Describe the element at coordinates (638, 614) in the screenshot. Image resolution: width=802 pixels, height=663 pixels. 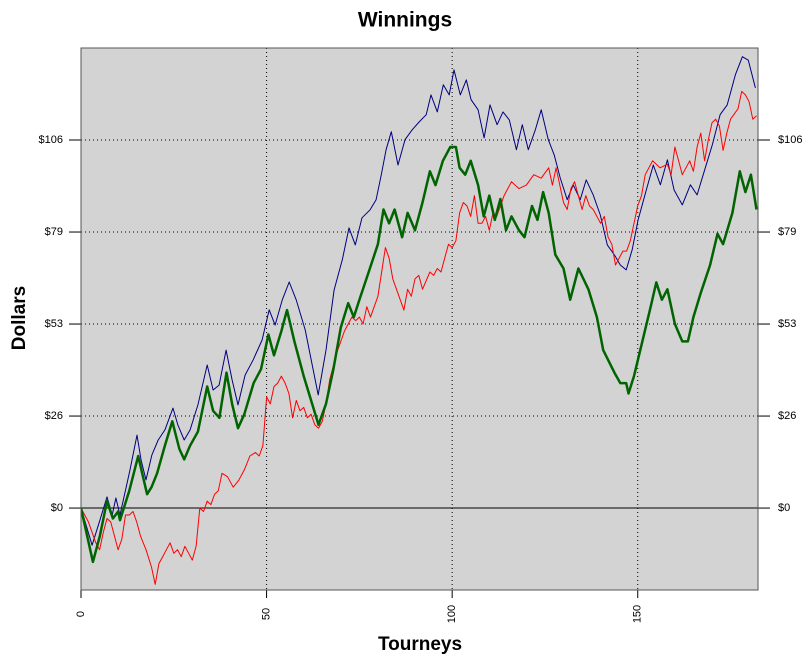
I see `x-tick-label: 150` at that location.